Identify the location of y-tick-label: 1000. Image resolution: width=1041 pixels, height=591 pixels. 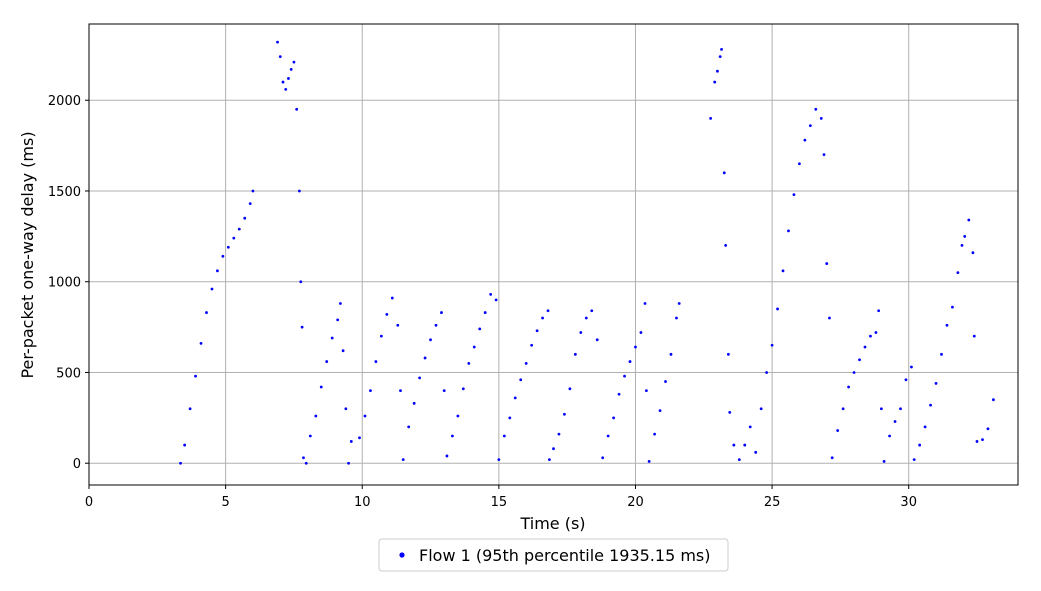
(64, 283).